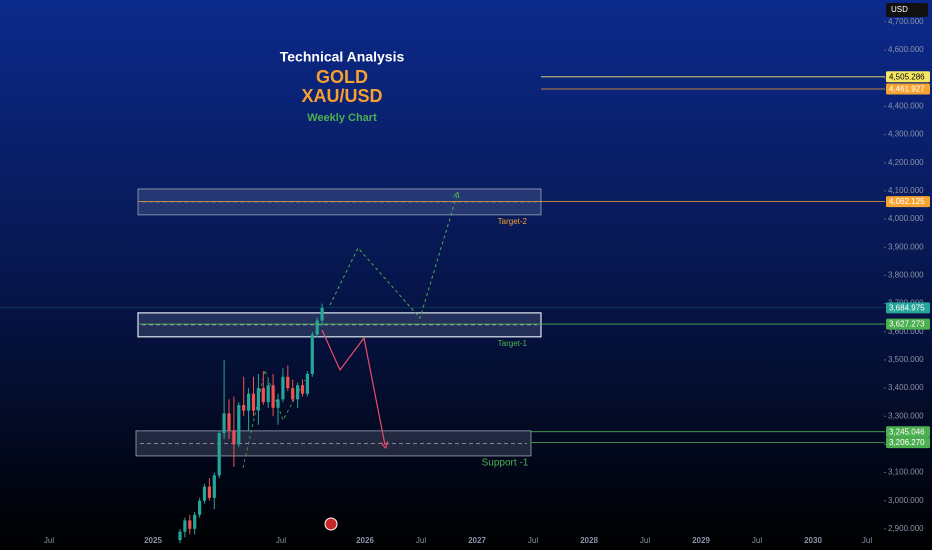  What do you see at coordinates (589, 540) in the screenshot?
I see `x-tick-label: 2028` at bounding box center [589, 540].